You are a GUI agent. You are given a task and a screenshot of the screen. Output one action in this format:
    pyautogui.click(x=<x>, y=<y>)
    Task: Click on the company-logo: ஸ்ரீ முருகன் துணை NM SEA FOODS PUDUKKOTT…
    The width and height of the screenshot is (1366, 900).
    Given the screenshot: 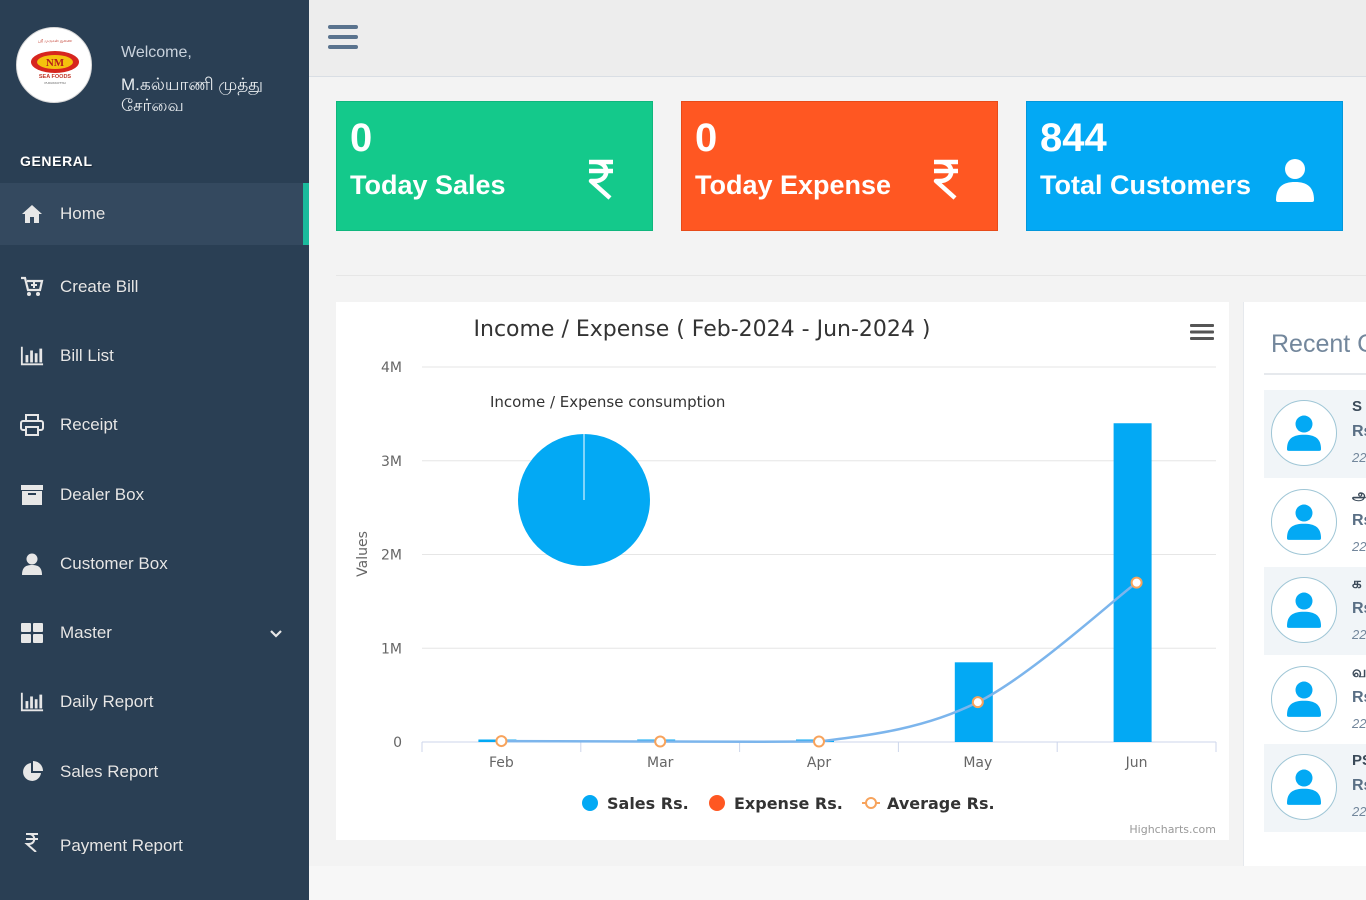 What is the action you would take?
    pyautogui.click(x=54, y=65)
    